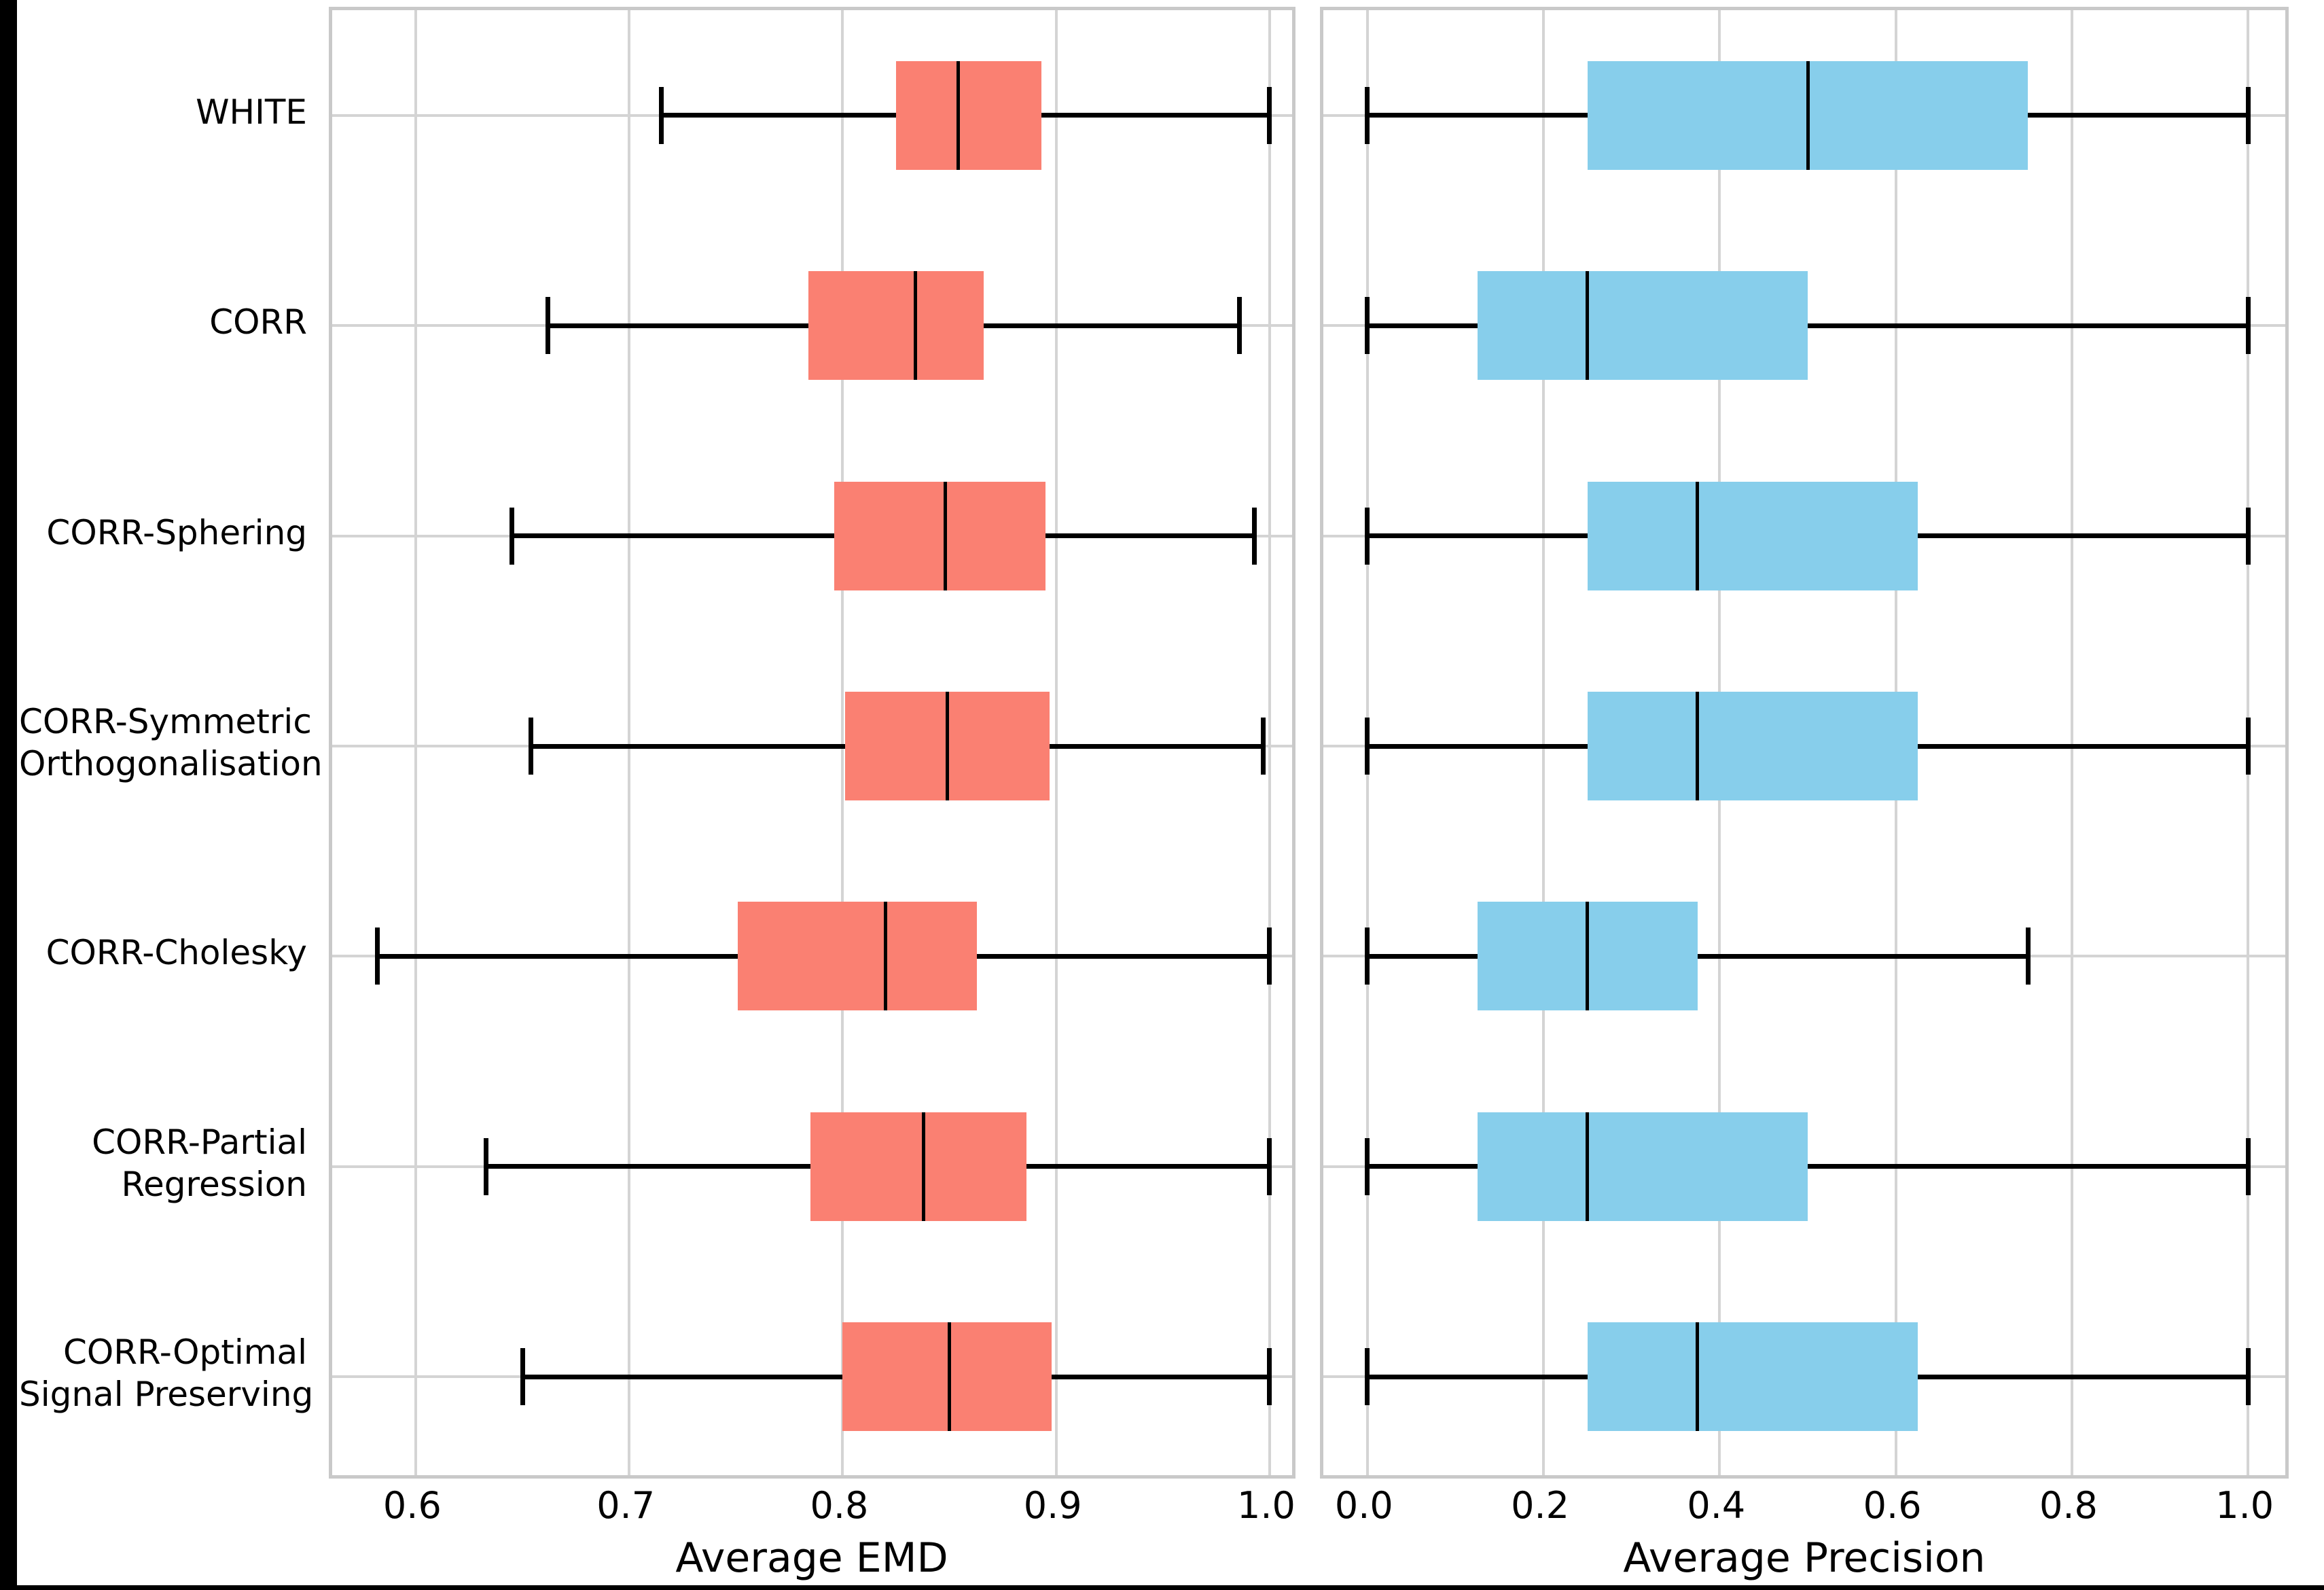 This screenshot has width=2324, height=1590. I want to click on figure-border-bottom, so click(1162, 1587).